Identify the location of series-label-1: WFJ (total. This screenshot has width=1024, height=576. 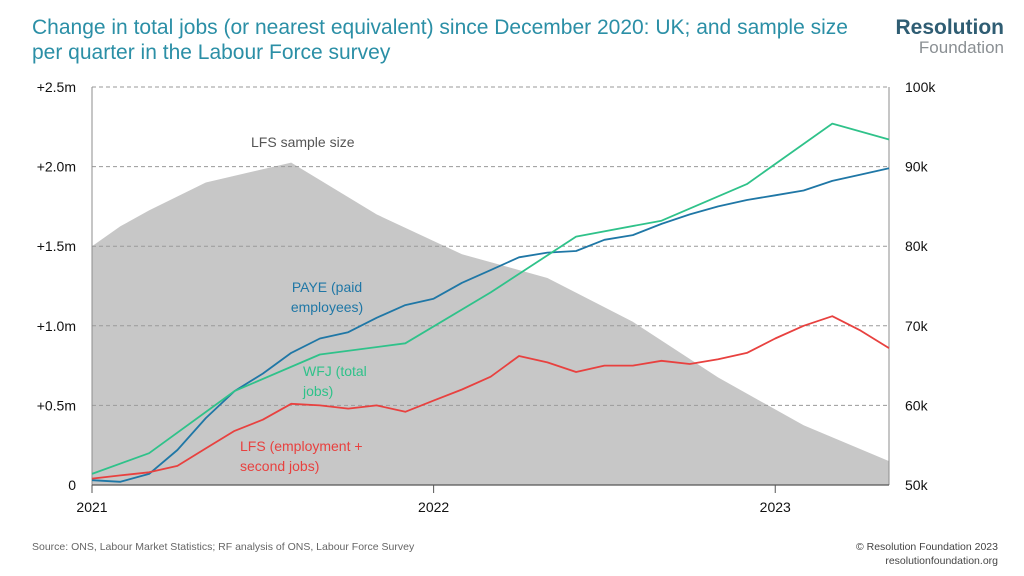
(335, 371).